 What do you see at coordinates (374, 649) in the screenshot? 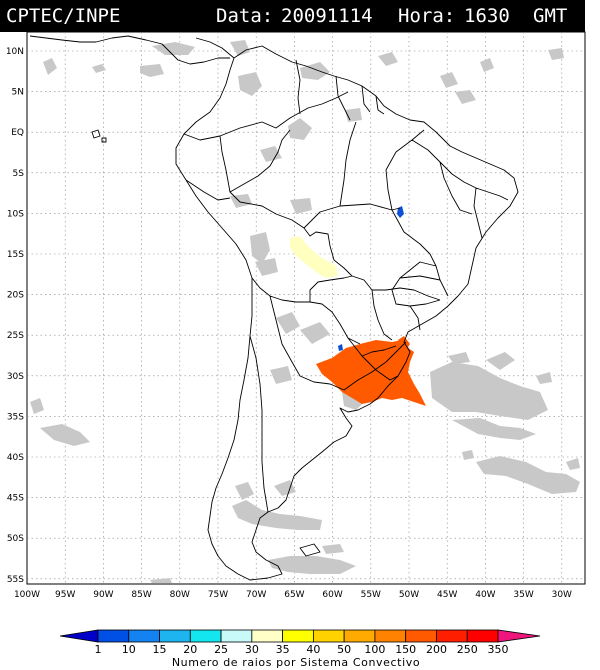
I see `colorbar-tick-label: 100` at bounding box center [374, 649].